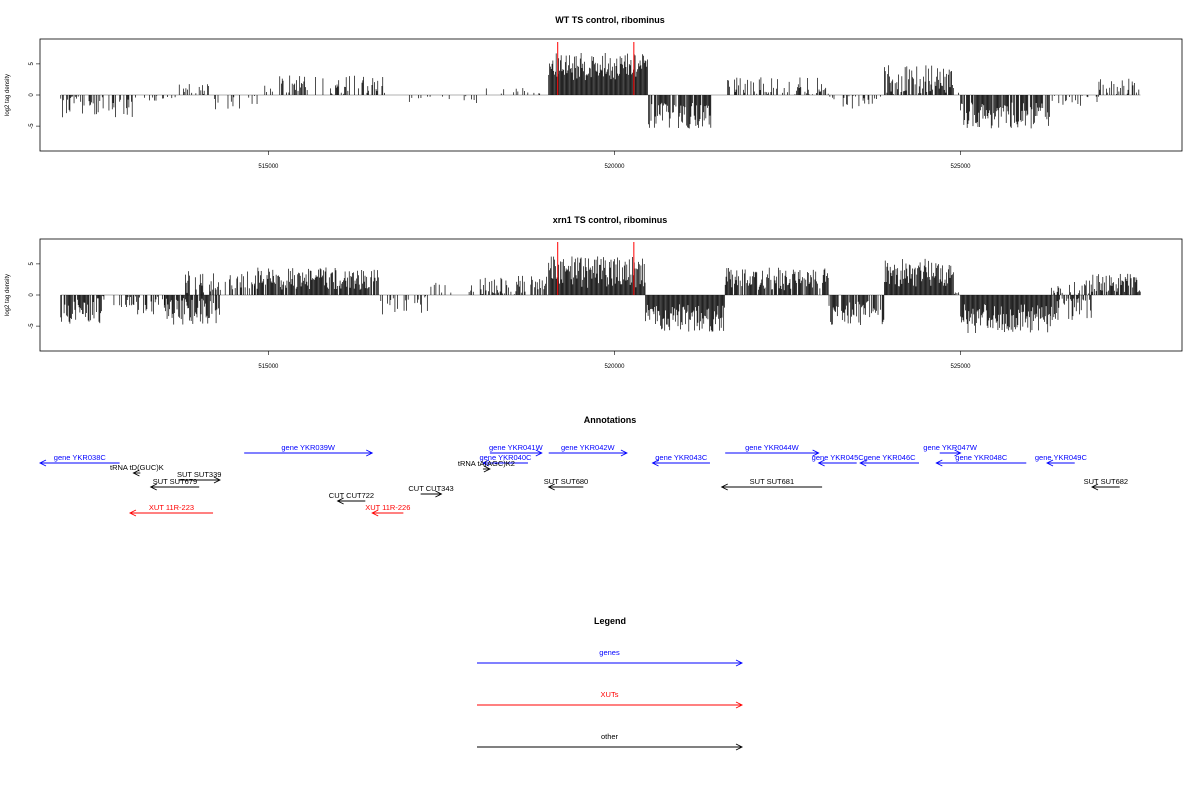  I want to click on y-tick-label: 5, so click(32, 264).